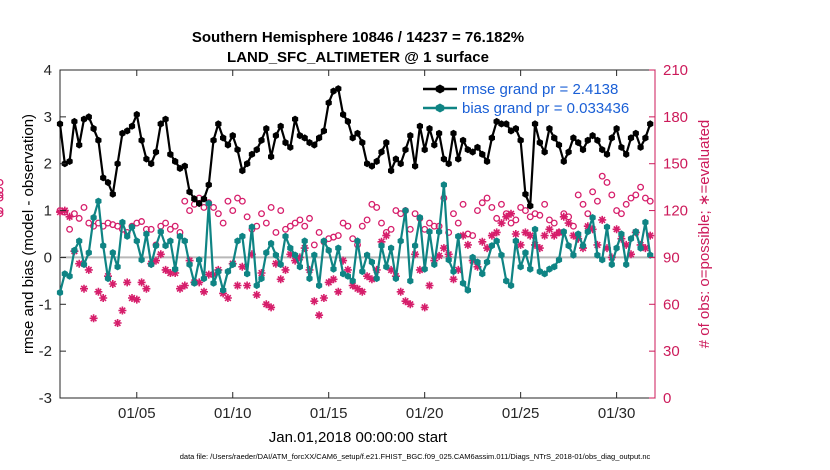 This screenshot has width=830, height=470. What do you see at coordinates (440, 89) in the screenshot?
I see `legend-rmse-marker` at bounding box center [440, 89].